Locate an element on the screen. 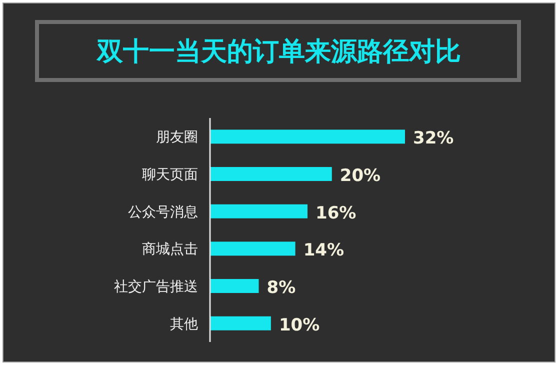 The height and width of the screenshot is (365, 558). y-tick-label: 聊天页面 is located at coordinates (170, 175).